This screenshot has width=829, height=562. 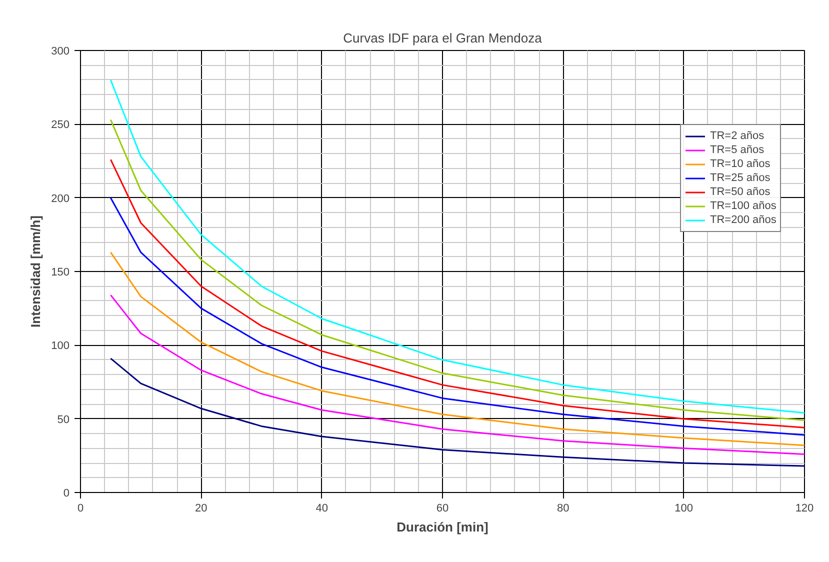 I want to click on x-tick-label: 40, so click(x=322, y=508).